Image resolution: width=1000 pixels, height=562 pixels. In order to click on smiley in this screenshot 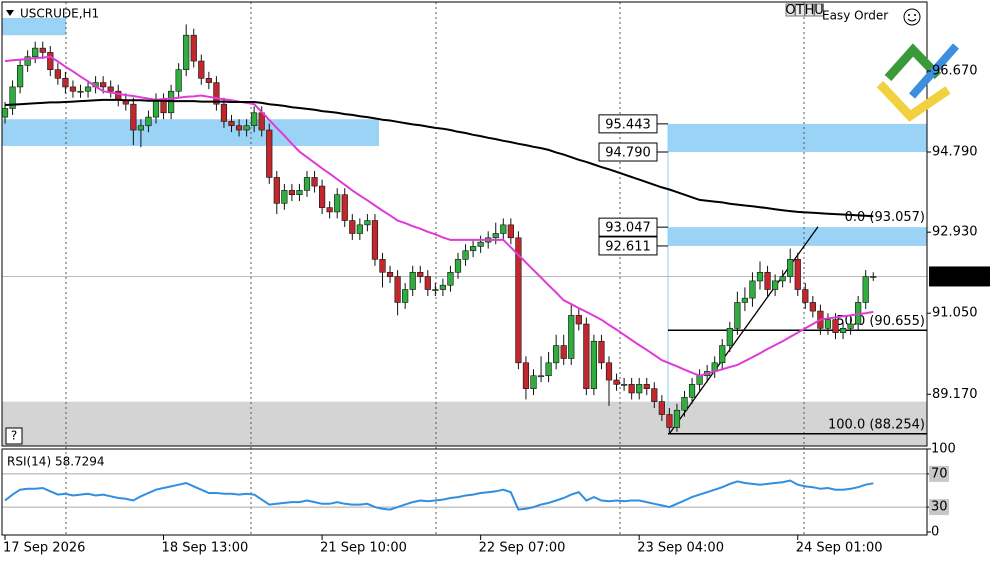, I will do `click(912, 17)`.